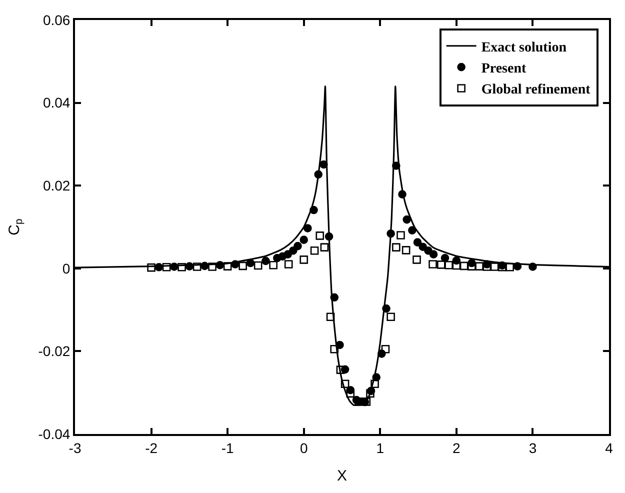 This screenshot has height=493, width=625. I want to click on y-tick-label: 0.02, so click(56, 186).